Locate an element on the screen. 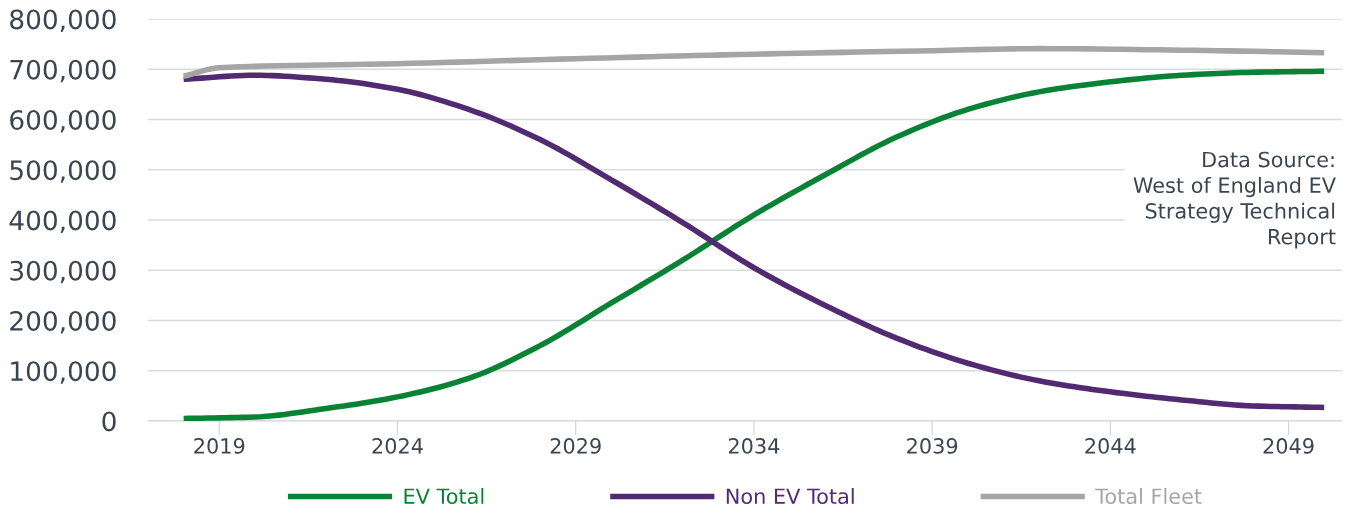  annotation: Data Source: West of England EV Strategy Technical Report is located at coordinates (1234, 200).